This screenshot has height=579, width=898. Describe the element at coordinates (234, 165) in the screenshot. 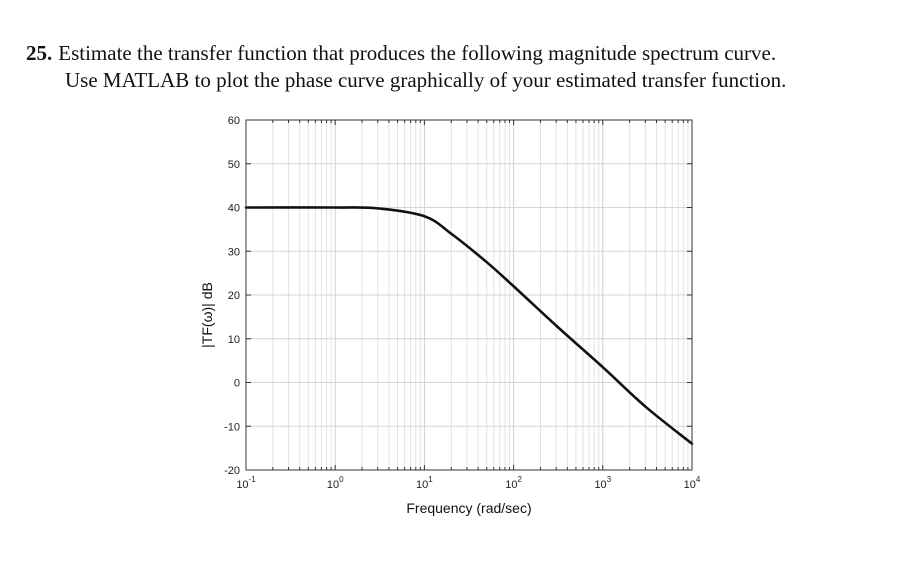

I see `y-tick-label: 50` at that location.